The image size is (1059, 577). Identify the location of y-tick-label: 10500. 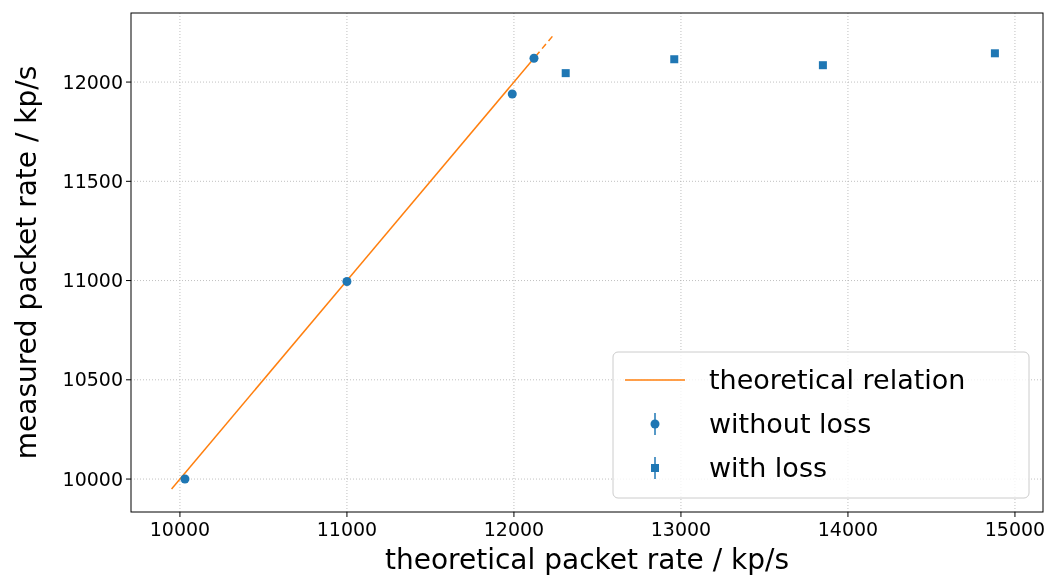
(92, 379).